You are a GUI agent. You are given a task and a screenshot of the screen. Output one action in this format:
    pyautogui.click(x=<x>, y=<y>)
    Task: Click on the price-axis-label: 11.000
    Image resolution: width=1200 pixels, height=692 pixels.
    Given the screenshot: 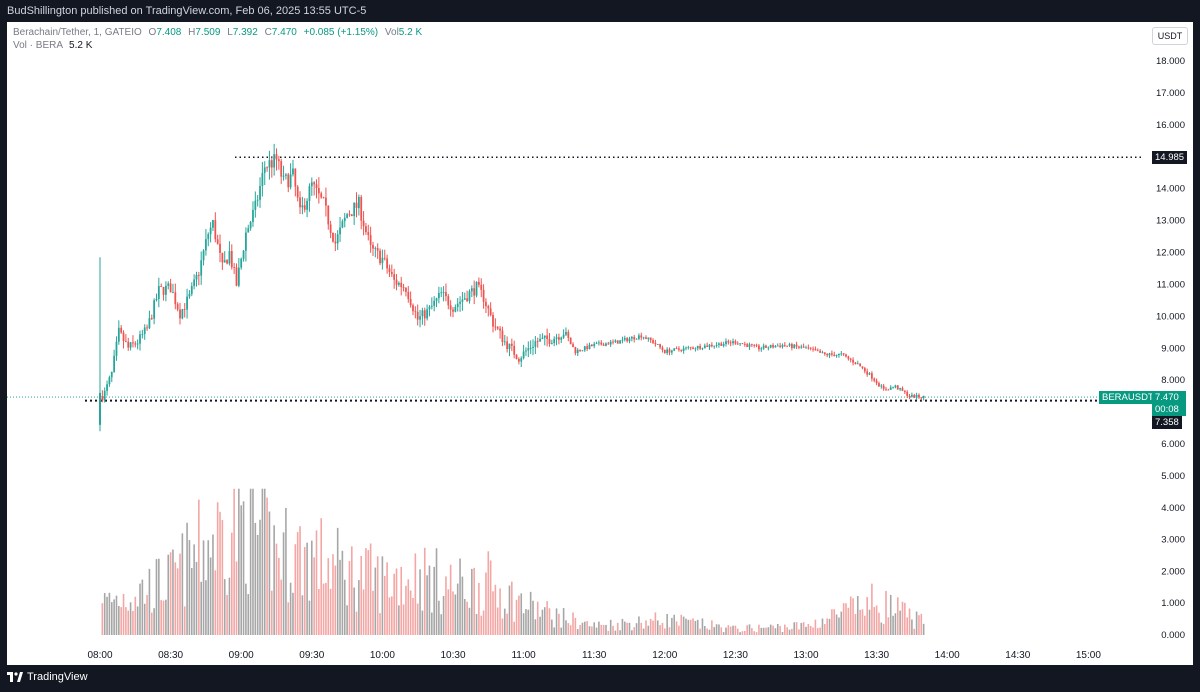 What is the action you would take?
    pyautogui.click(x=1171, y=284)
    